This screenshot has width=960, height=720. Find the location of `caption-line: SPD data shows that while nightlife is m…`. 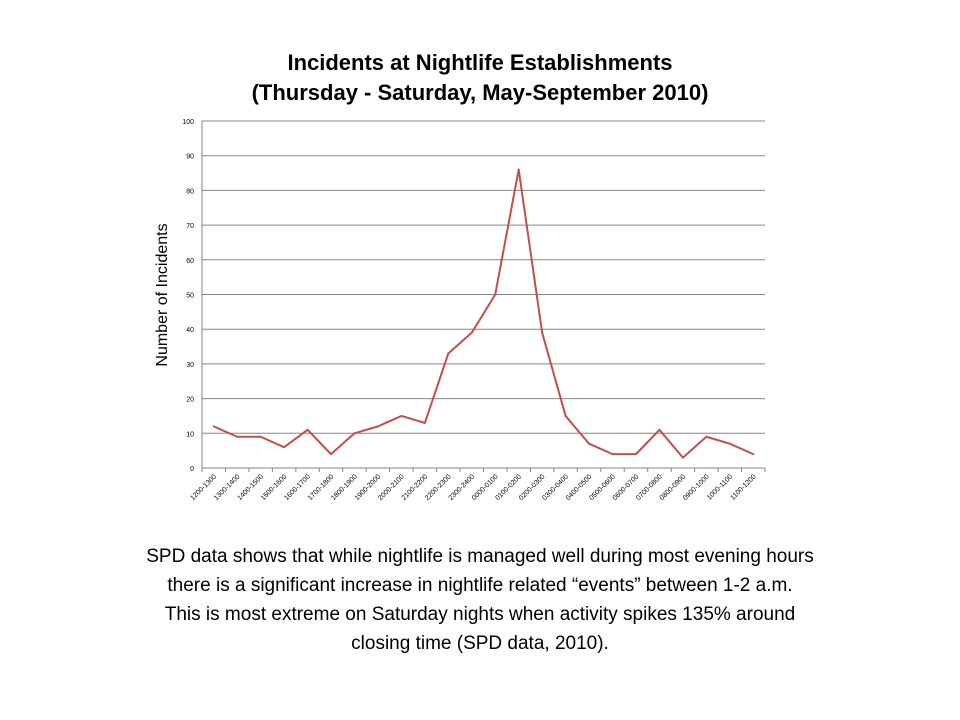

caption-line: SPD data shows that while nightlife is m… is located at coordinates (480, 556).